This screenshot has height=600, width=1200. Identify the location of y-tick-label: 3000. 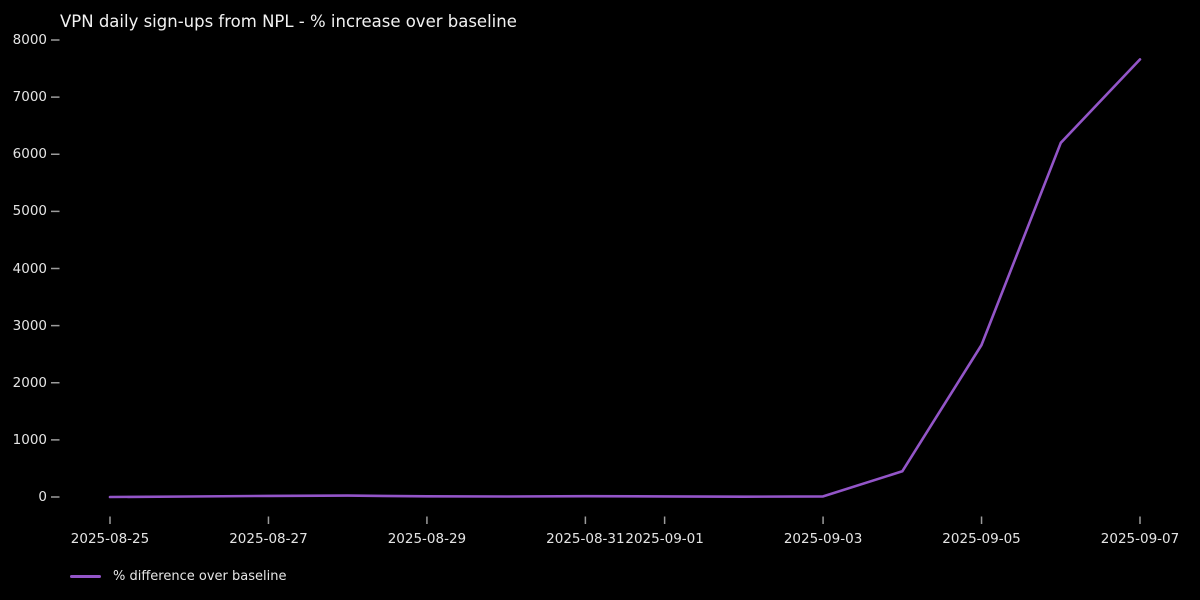
(29, 325).